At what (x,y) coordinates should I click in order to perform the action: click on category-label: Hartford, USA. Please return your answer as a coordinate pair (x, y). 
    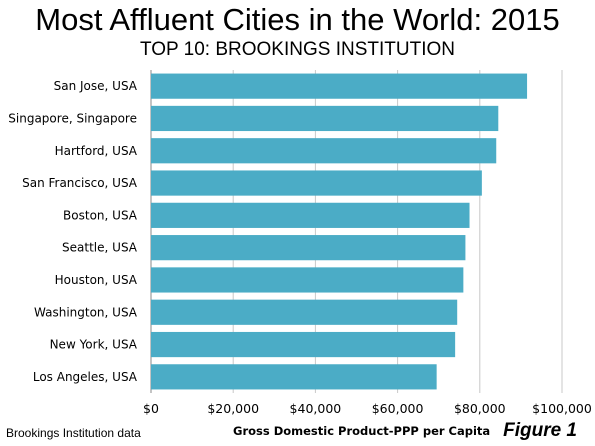
    Looking at the image, I should click on (96, 151).